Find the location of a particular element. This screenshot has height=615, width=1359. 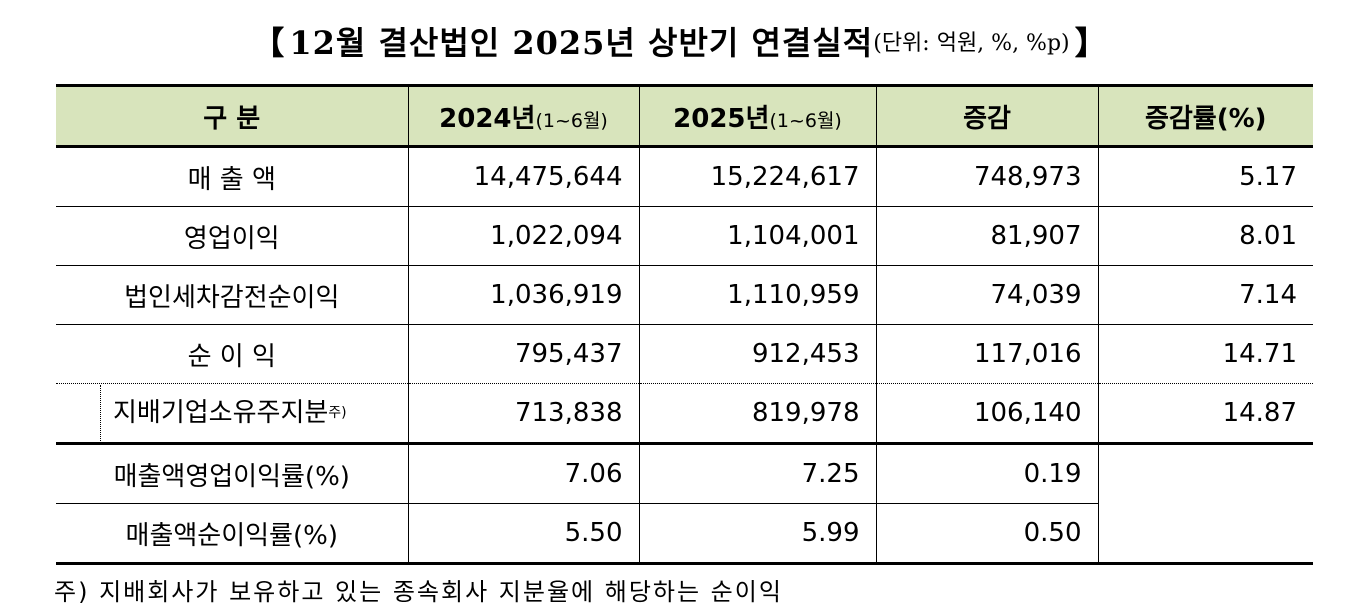

title-close-bracket: 】 is located at coordinates (1090, 43).